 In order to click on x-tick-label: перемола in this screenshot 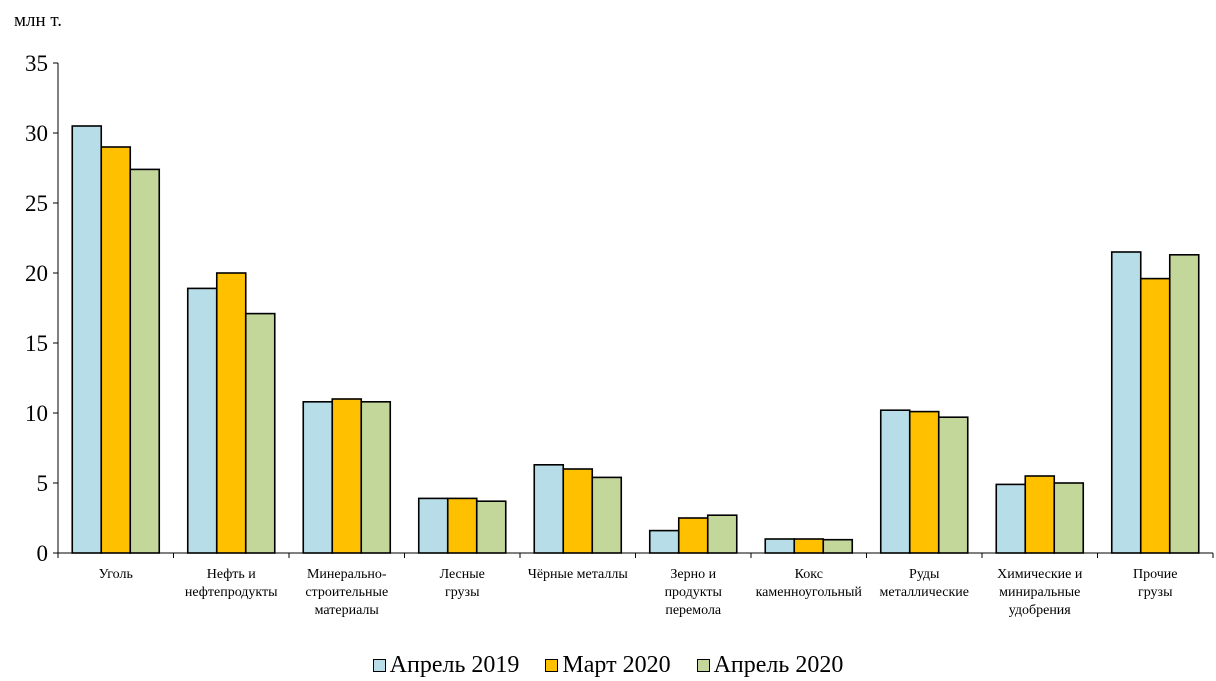, I will do `click(693, 610)`.